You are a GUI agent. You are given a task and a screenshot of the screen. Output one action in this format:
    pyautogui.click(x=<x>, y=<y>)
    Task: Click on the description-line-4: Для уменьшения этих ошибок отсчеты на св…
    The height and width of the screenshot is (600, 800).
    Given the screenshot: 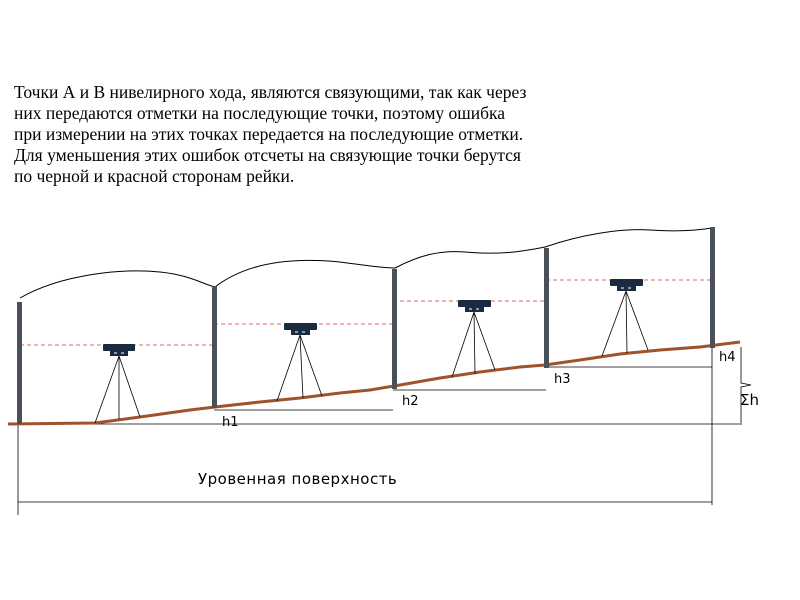 What is the action you would take?
    pyautogui.click(x=267, y=155)
    